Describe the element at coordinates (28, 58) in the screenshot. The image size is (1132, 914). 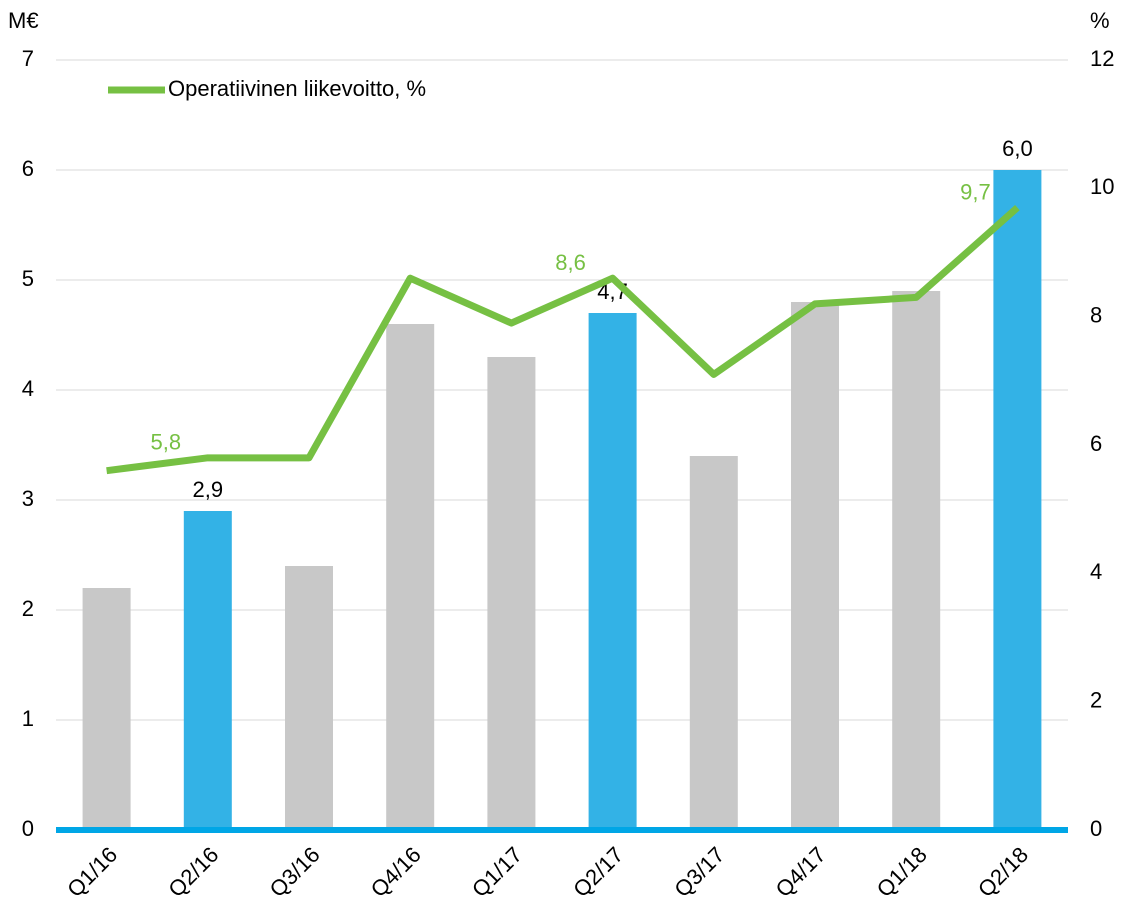
I see `y-tick-label: 7` at that location.